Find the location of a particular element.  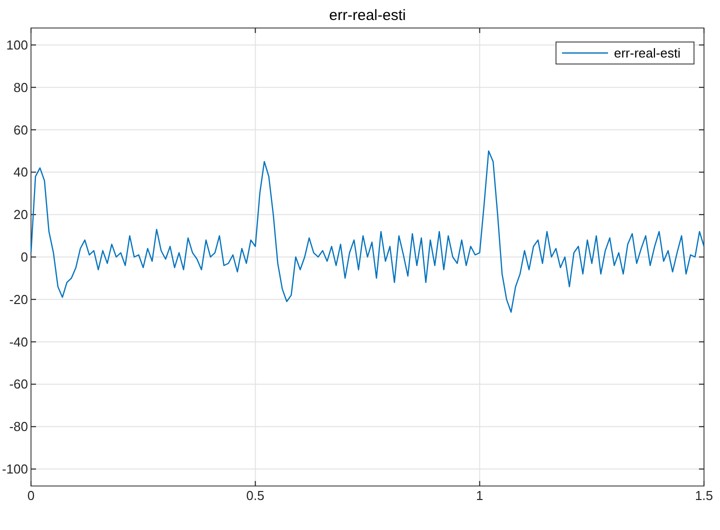

y-tick-label: 0 is located at coordinates (24, 257).